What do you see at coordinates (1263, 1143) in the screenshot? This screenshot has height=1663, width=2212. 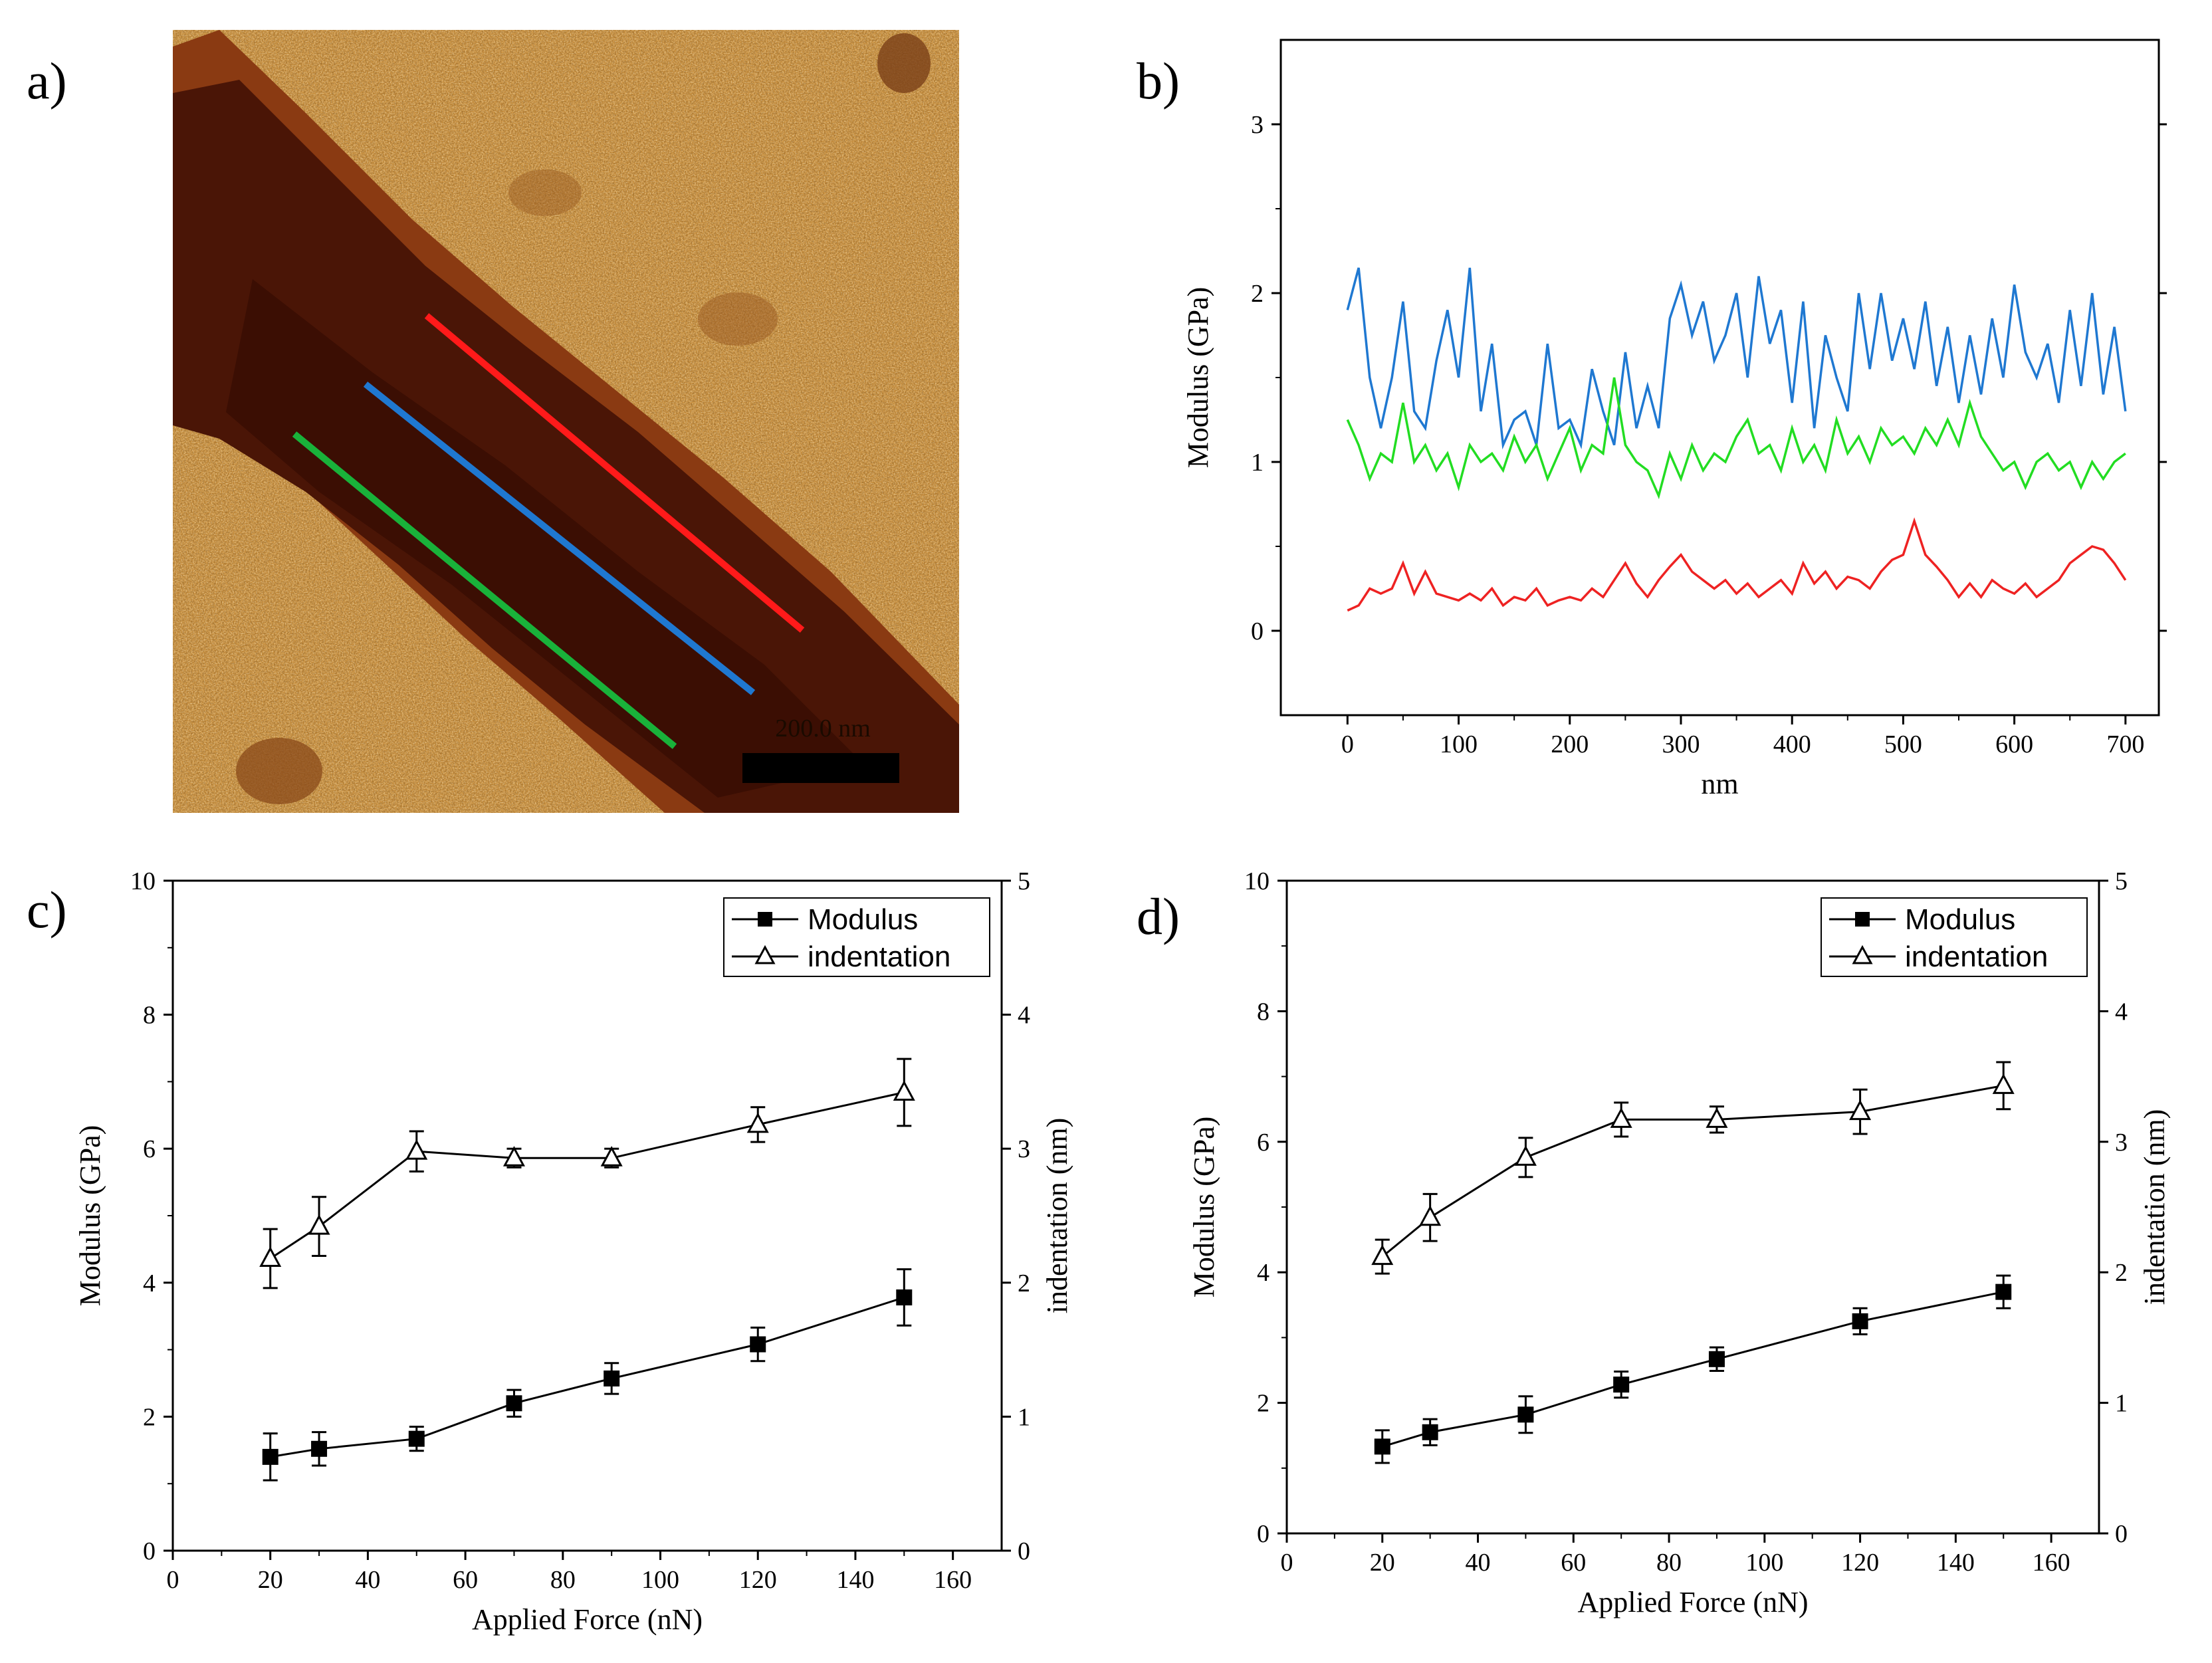 I see `y-tick-label: 6` at bounding box center [1263, 1143].